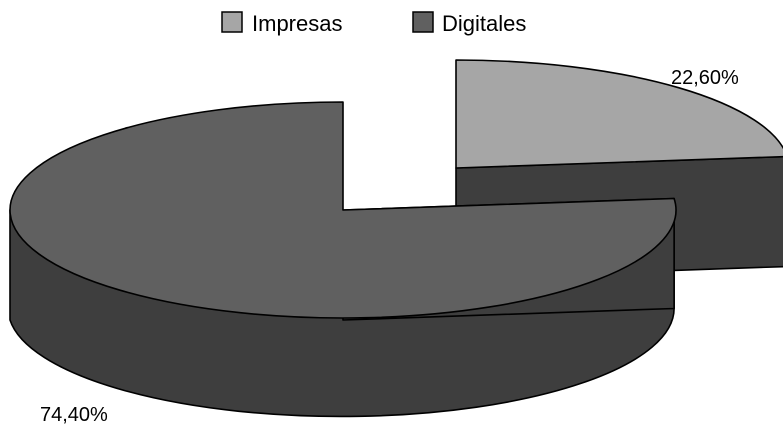  What do you see at coordinates (373, 23) in the screenshot?
I see `legend: Impresas Digitales` at bounding box center [373, 23].